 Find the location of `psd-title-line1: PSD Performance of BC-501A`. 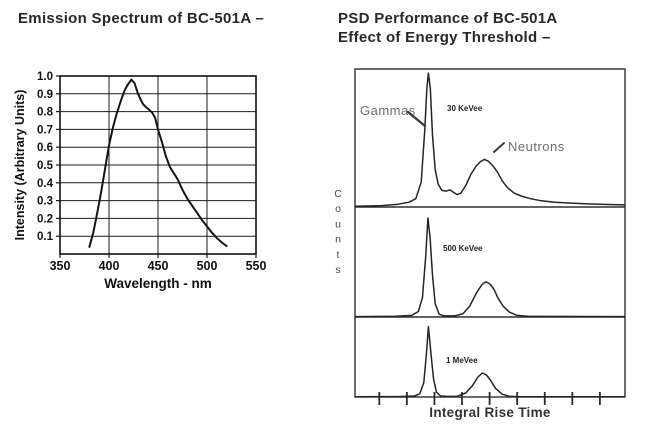

psd-title-line1: PSD Performance of BC-501A is located at coordinates (448, 18).